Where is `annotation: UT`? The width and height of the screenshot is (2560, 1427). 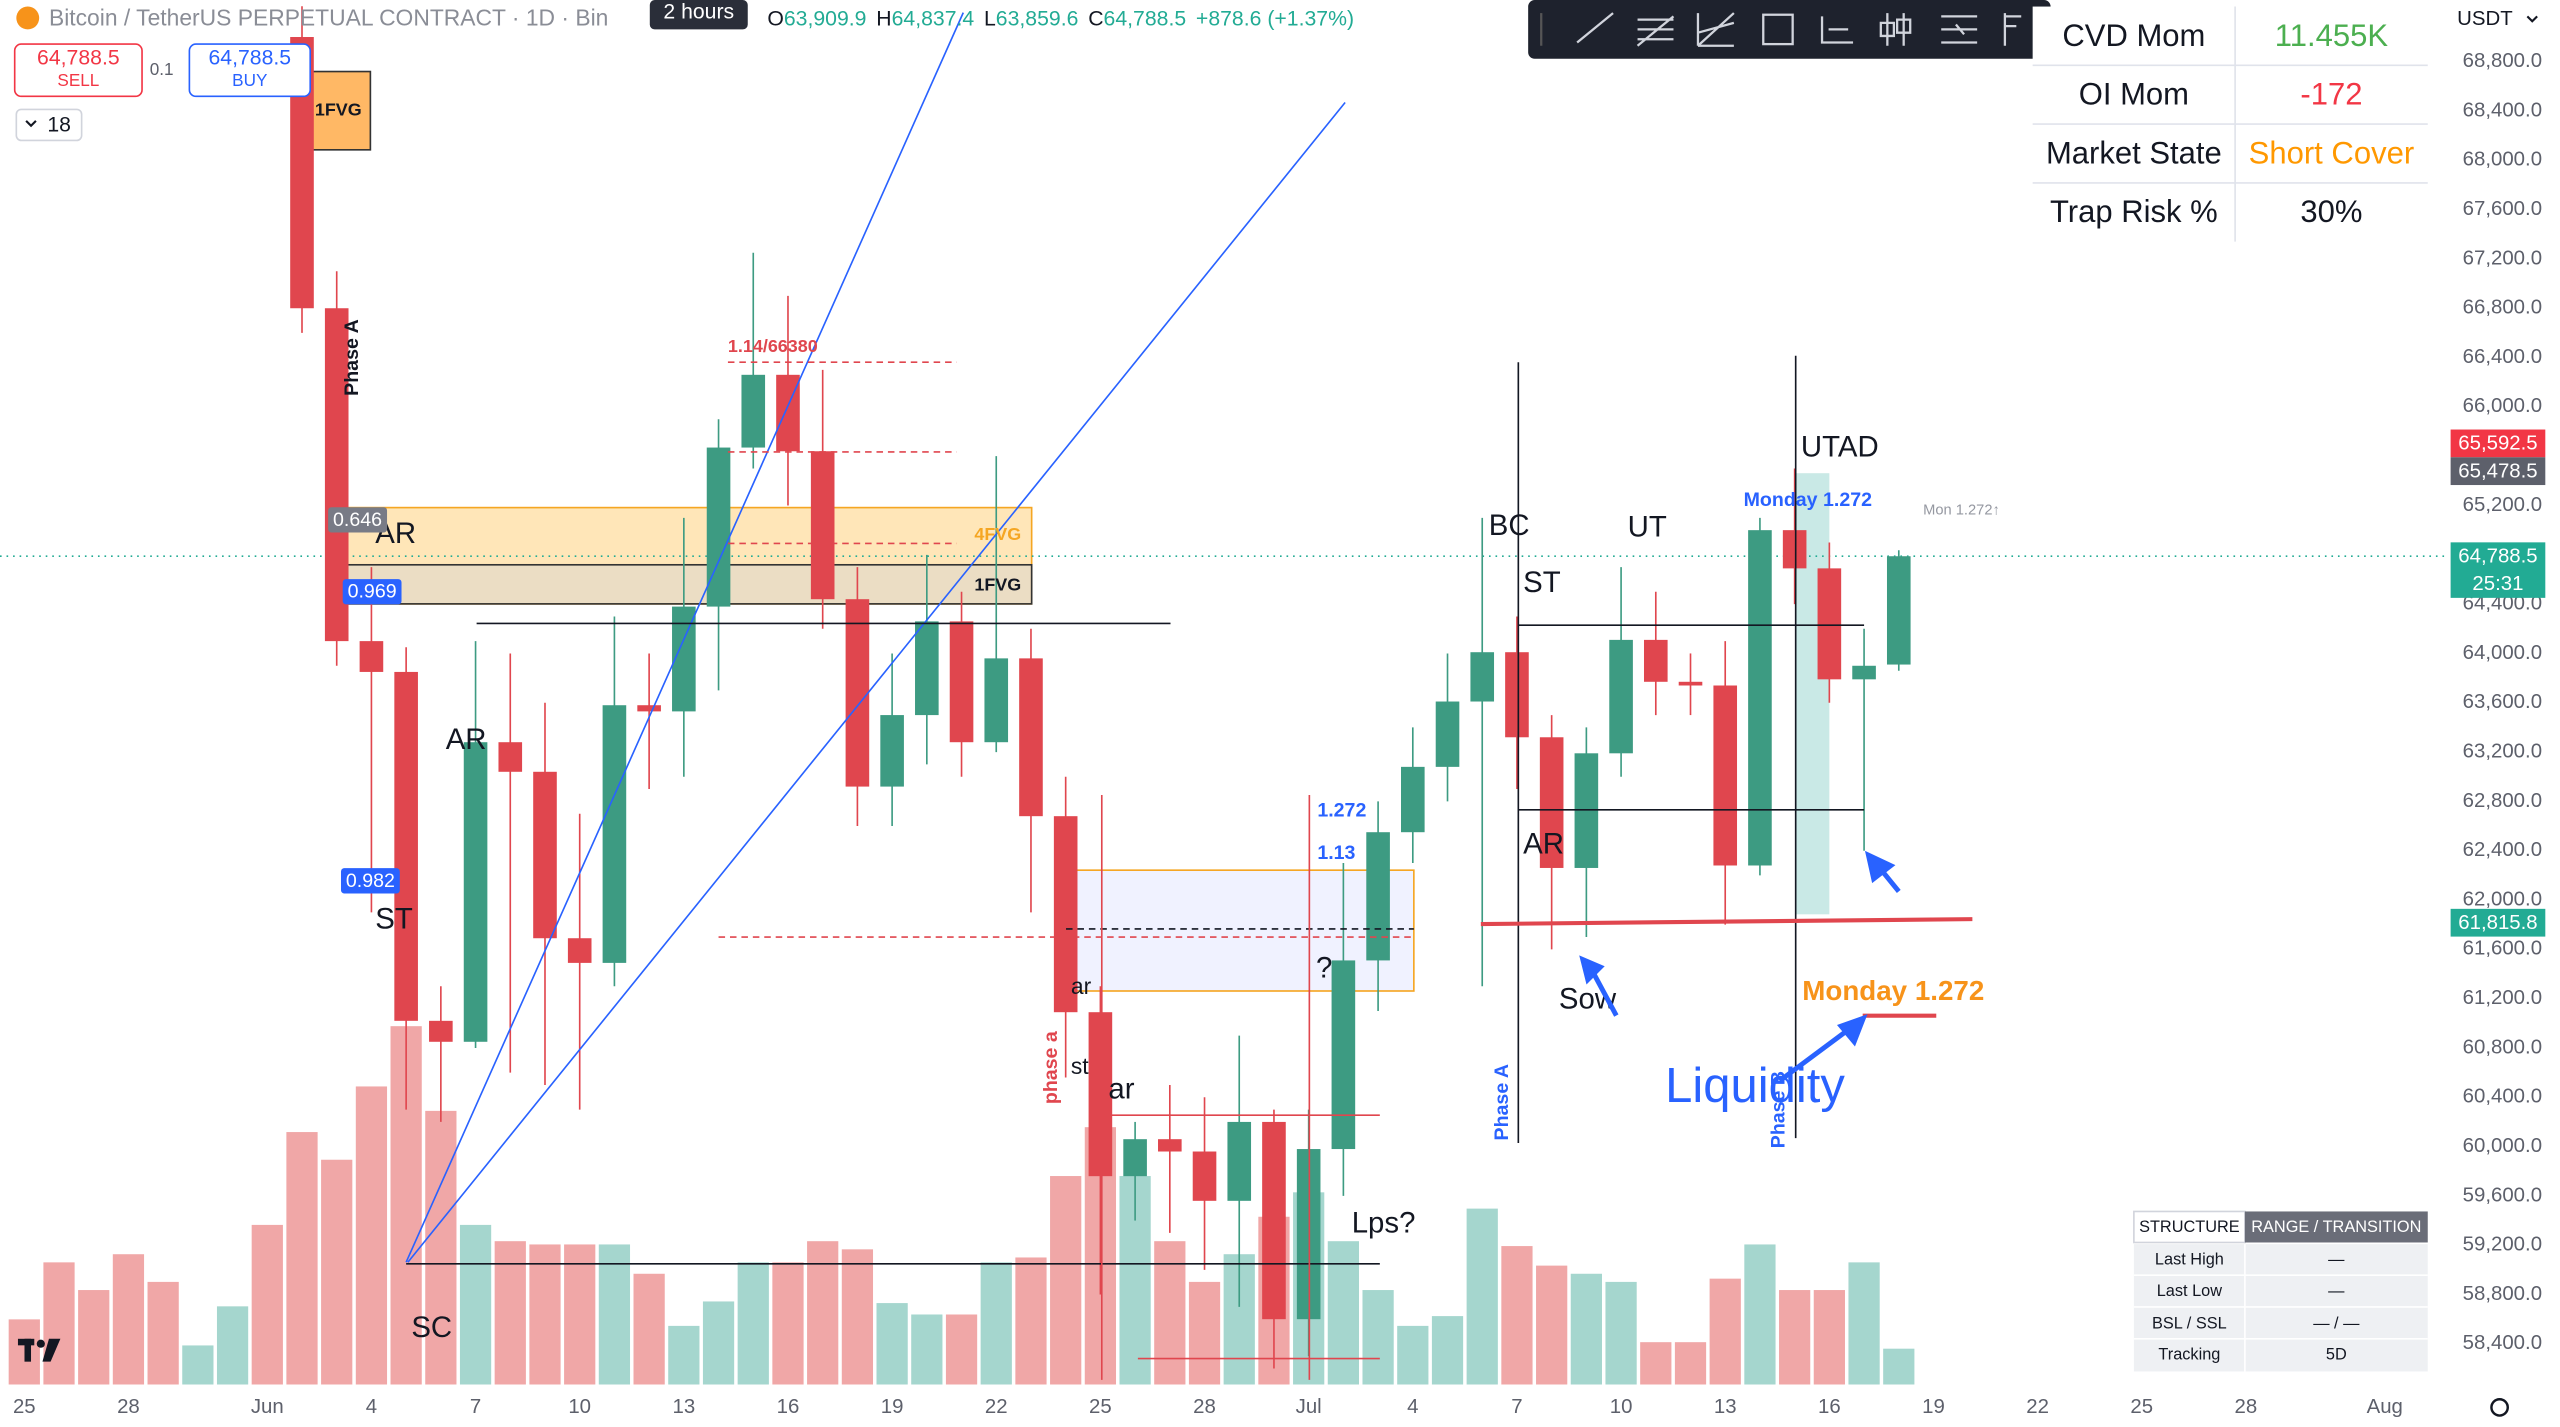
annotation: UT is located at coordinates (1647, 527).